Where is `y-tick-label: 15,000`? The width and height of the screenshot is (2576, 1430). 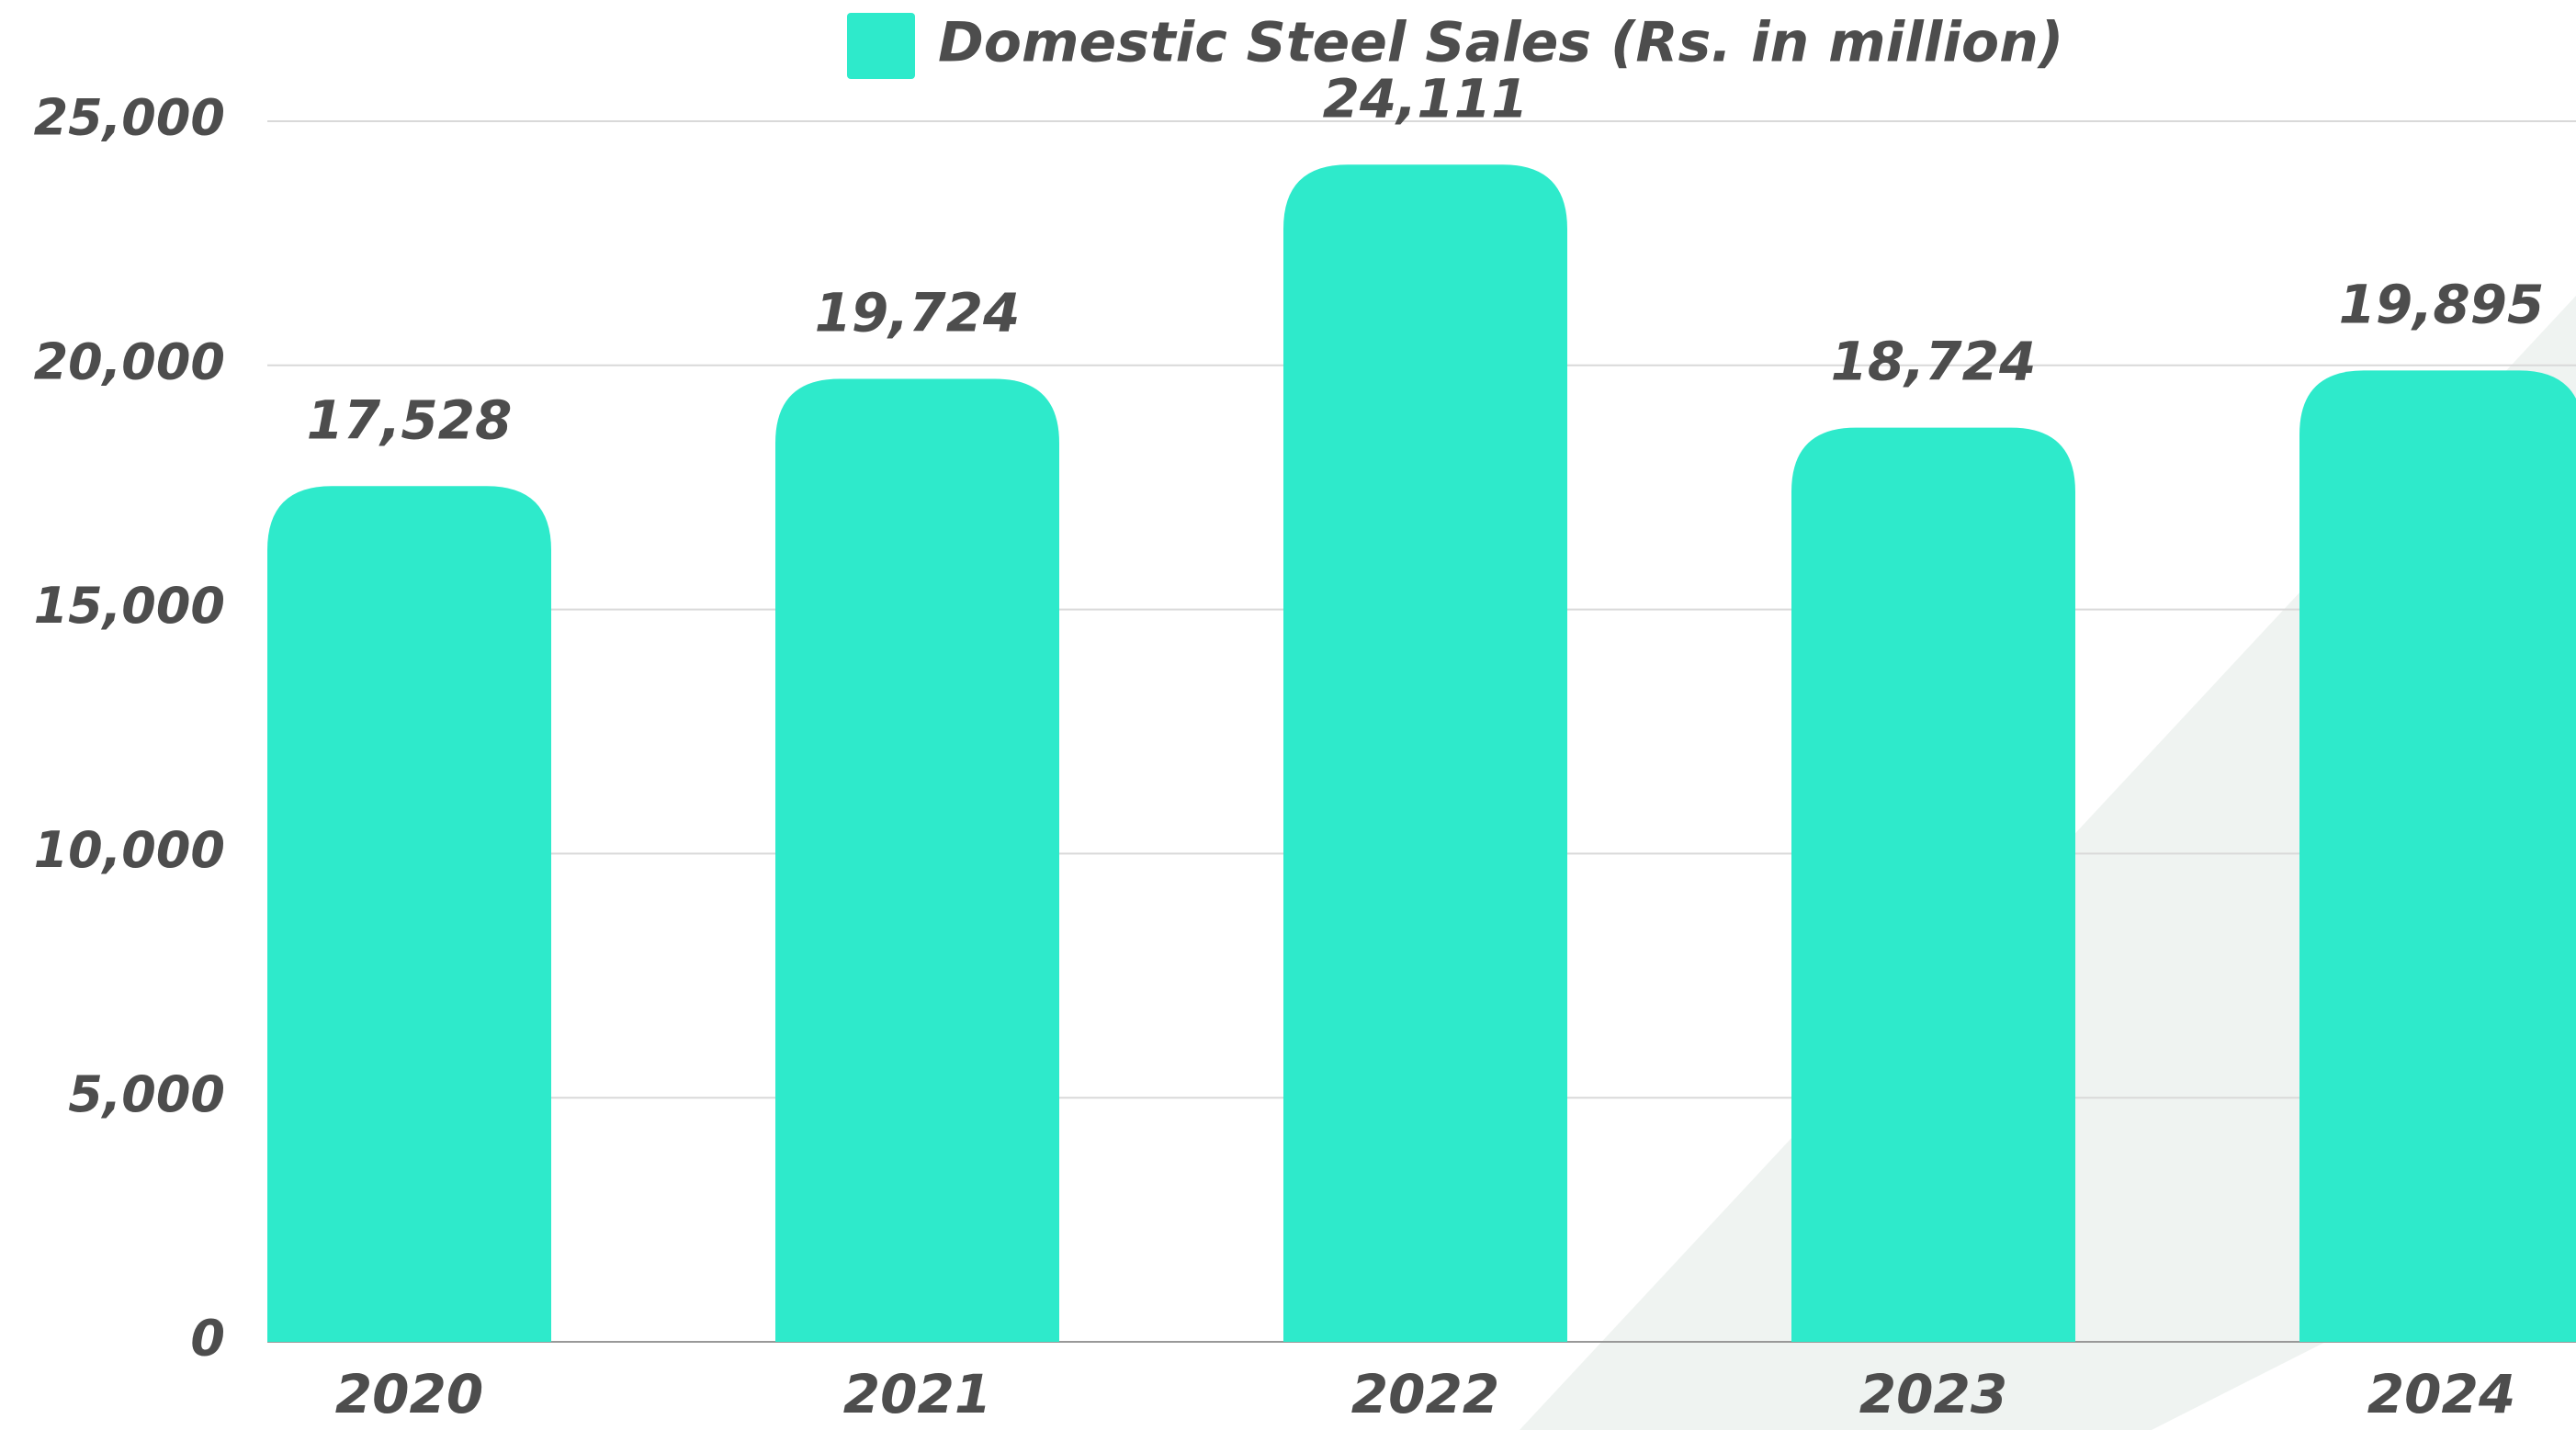 y-tick-label: 15,000 is located at coordinates (129, 606).